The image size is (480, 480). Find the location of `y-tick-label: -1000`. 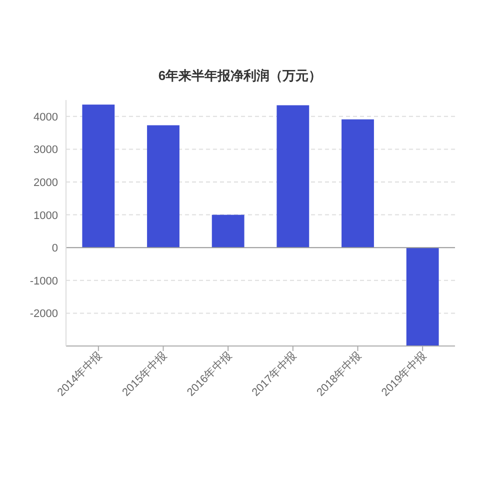

y-tick-label: -1000 is located at coordinates (44, 281).